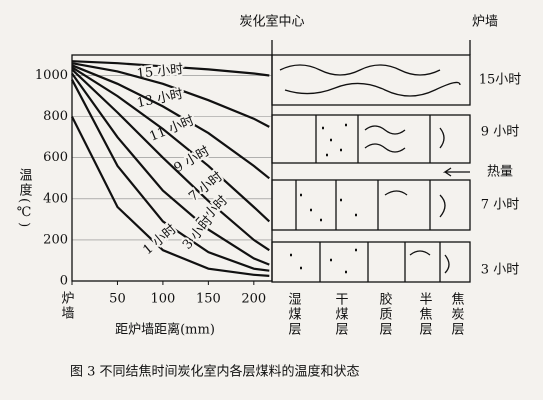 The height and width of the screenshot is (400, 543). I want to click on column-label: 半焦层, so click(425, 314).